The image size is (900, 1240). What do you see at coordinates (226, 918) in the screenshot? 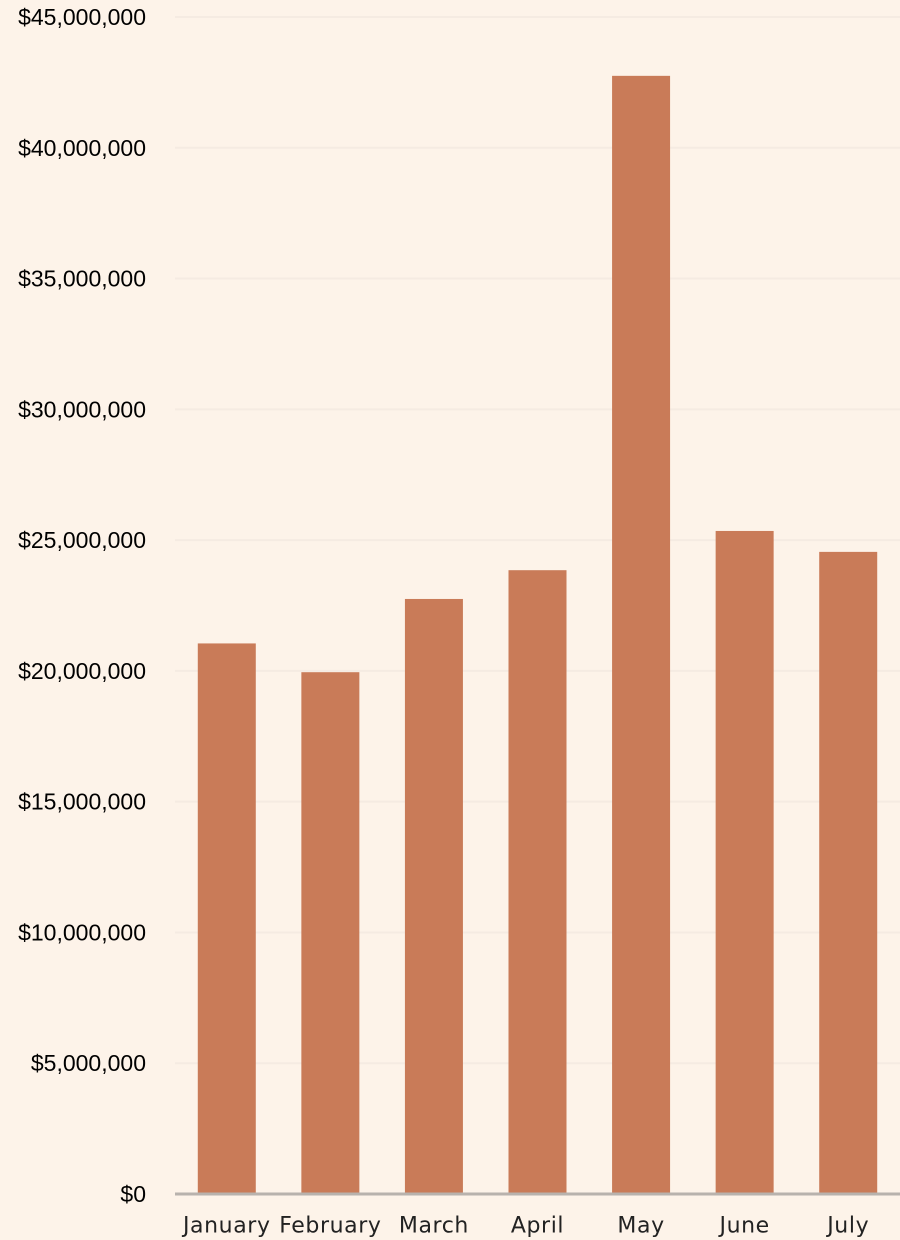
I see `bar-january` at bounding box center [226, 918].